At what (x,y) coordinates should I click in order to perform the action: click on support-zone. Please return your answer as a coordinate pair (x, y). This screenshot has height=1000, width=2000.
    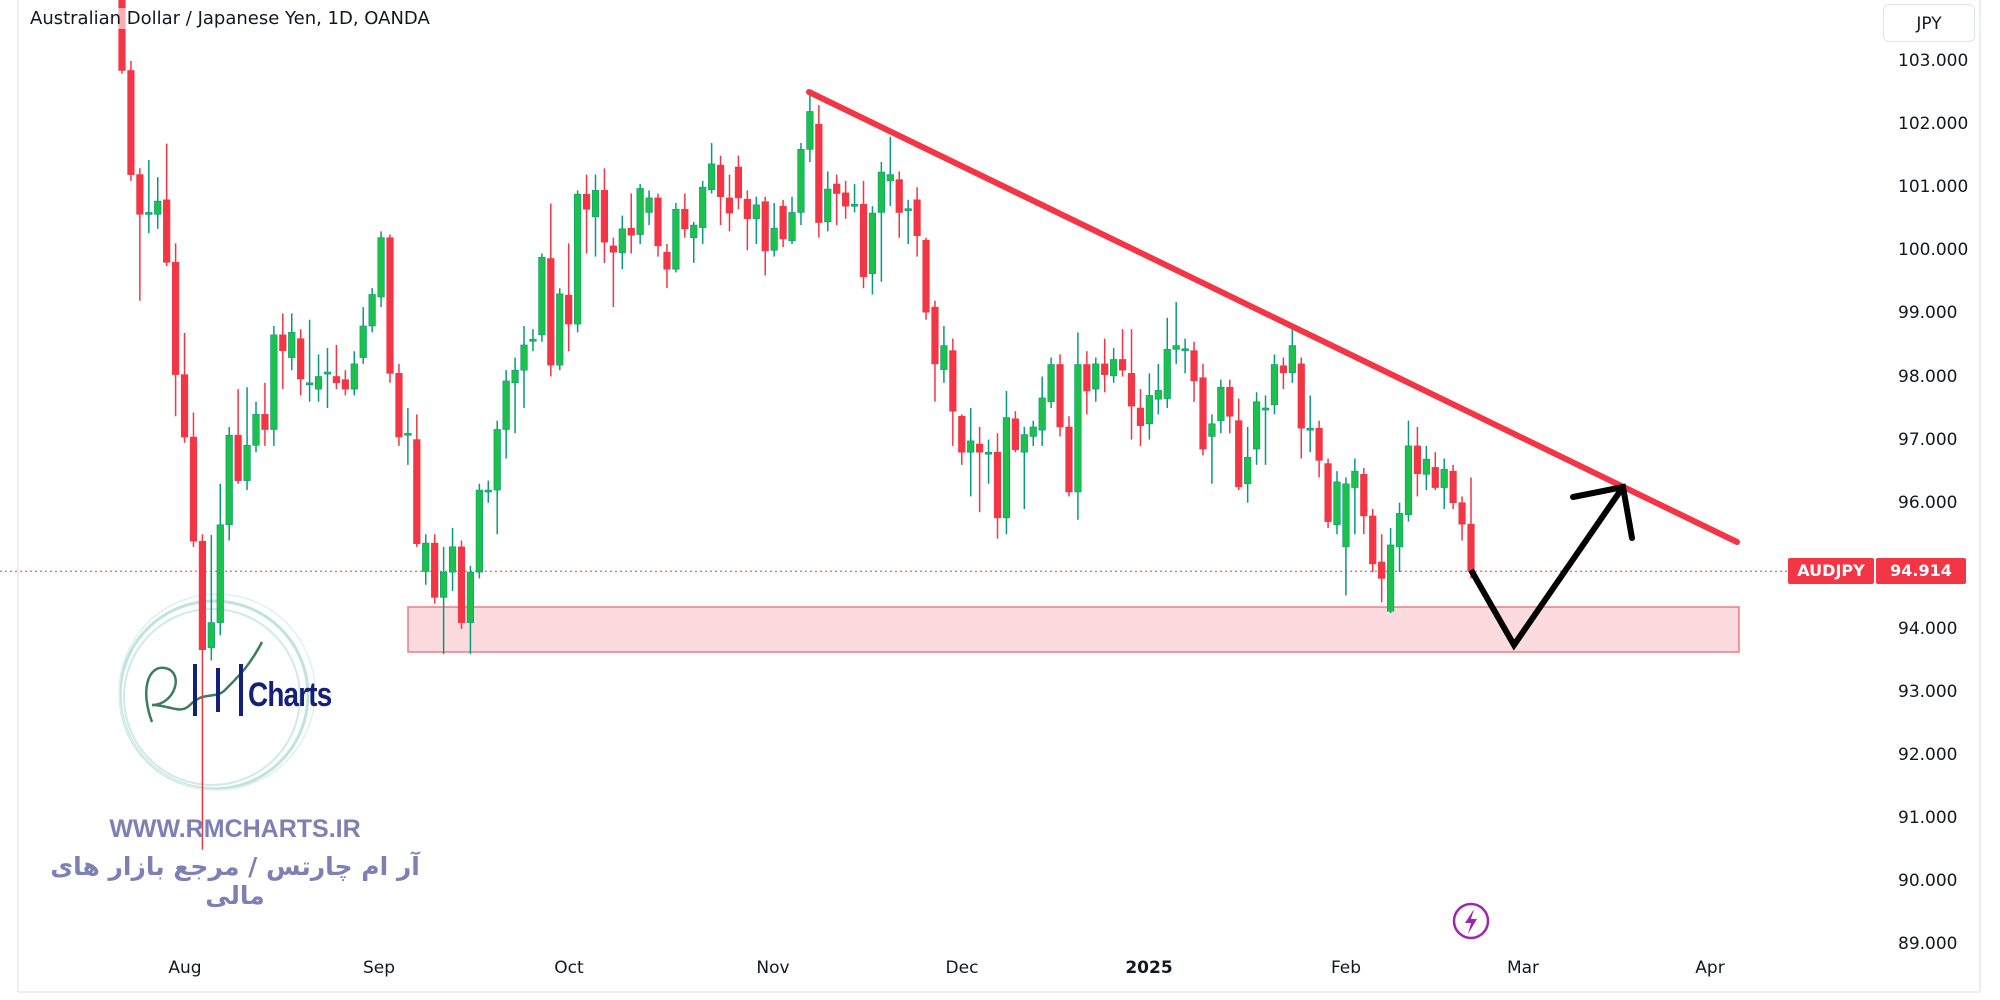
    Looking at the image, I should click on (1073, 629).